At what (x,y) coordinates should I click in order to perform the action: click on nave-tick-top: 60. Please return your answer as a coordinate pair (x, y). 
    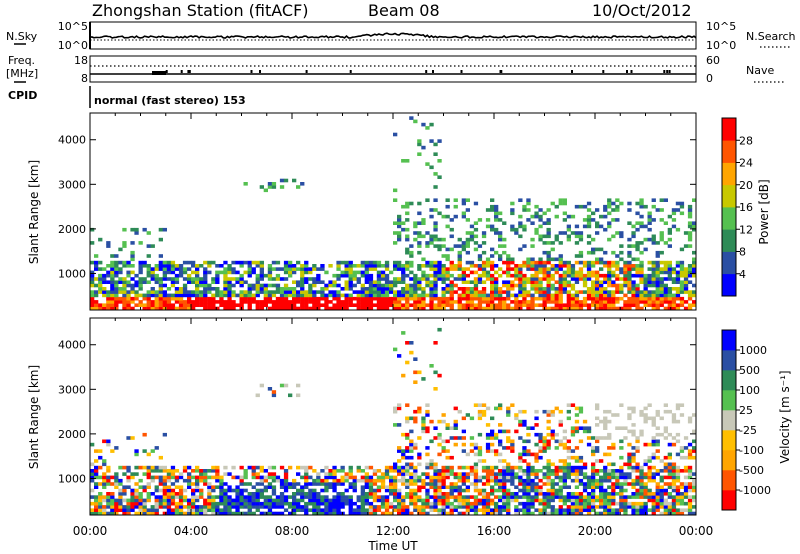
    Looking at the image, I should click on (713, 60).